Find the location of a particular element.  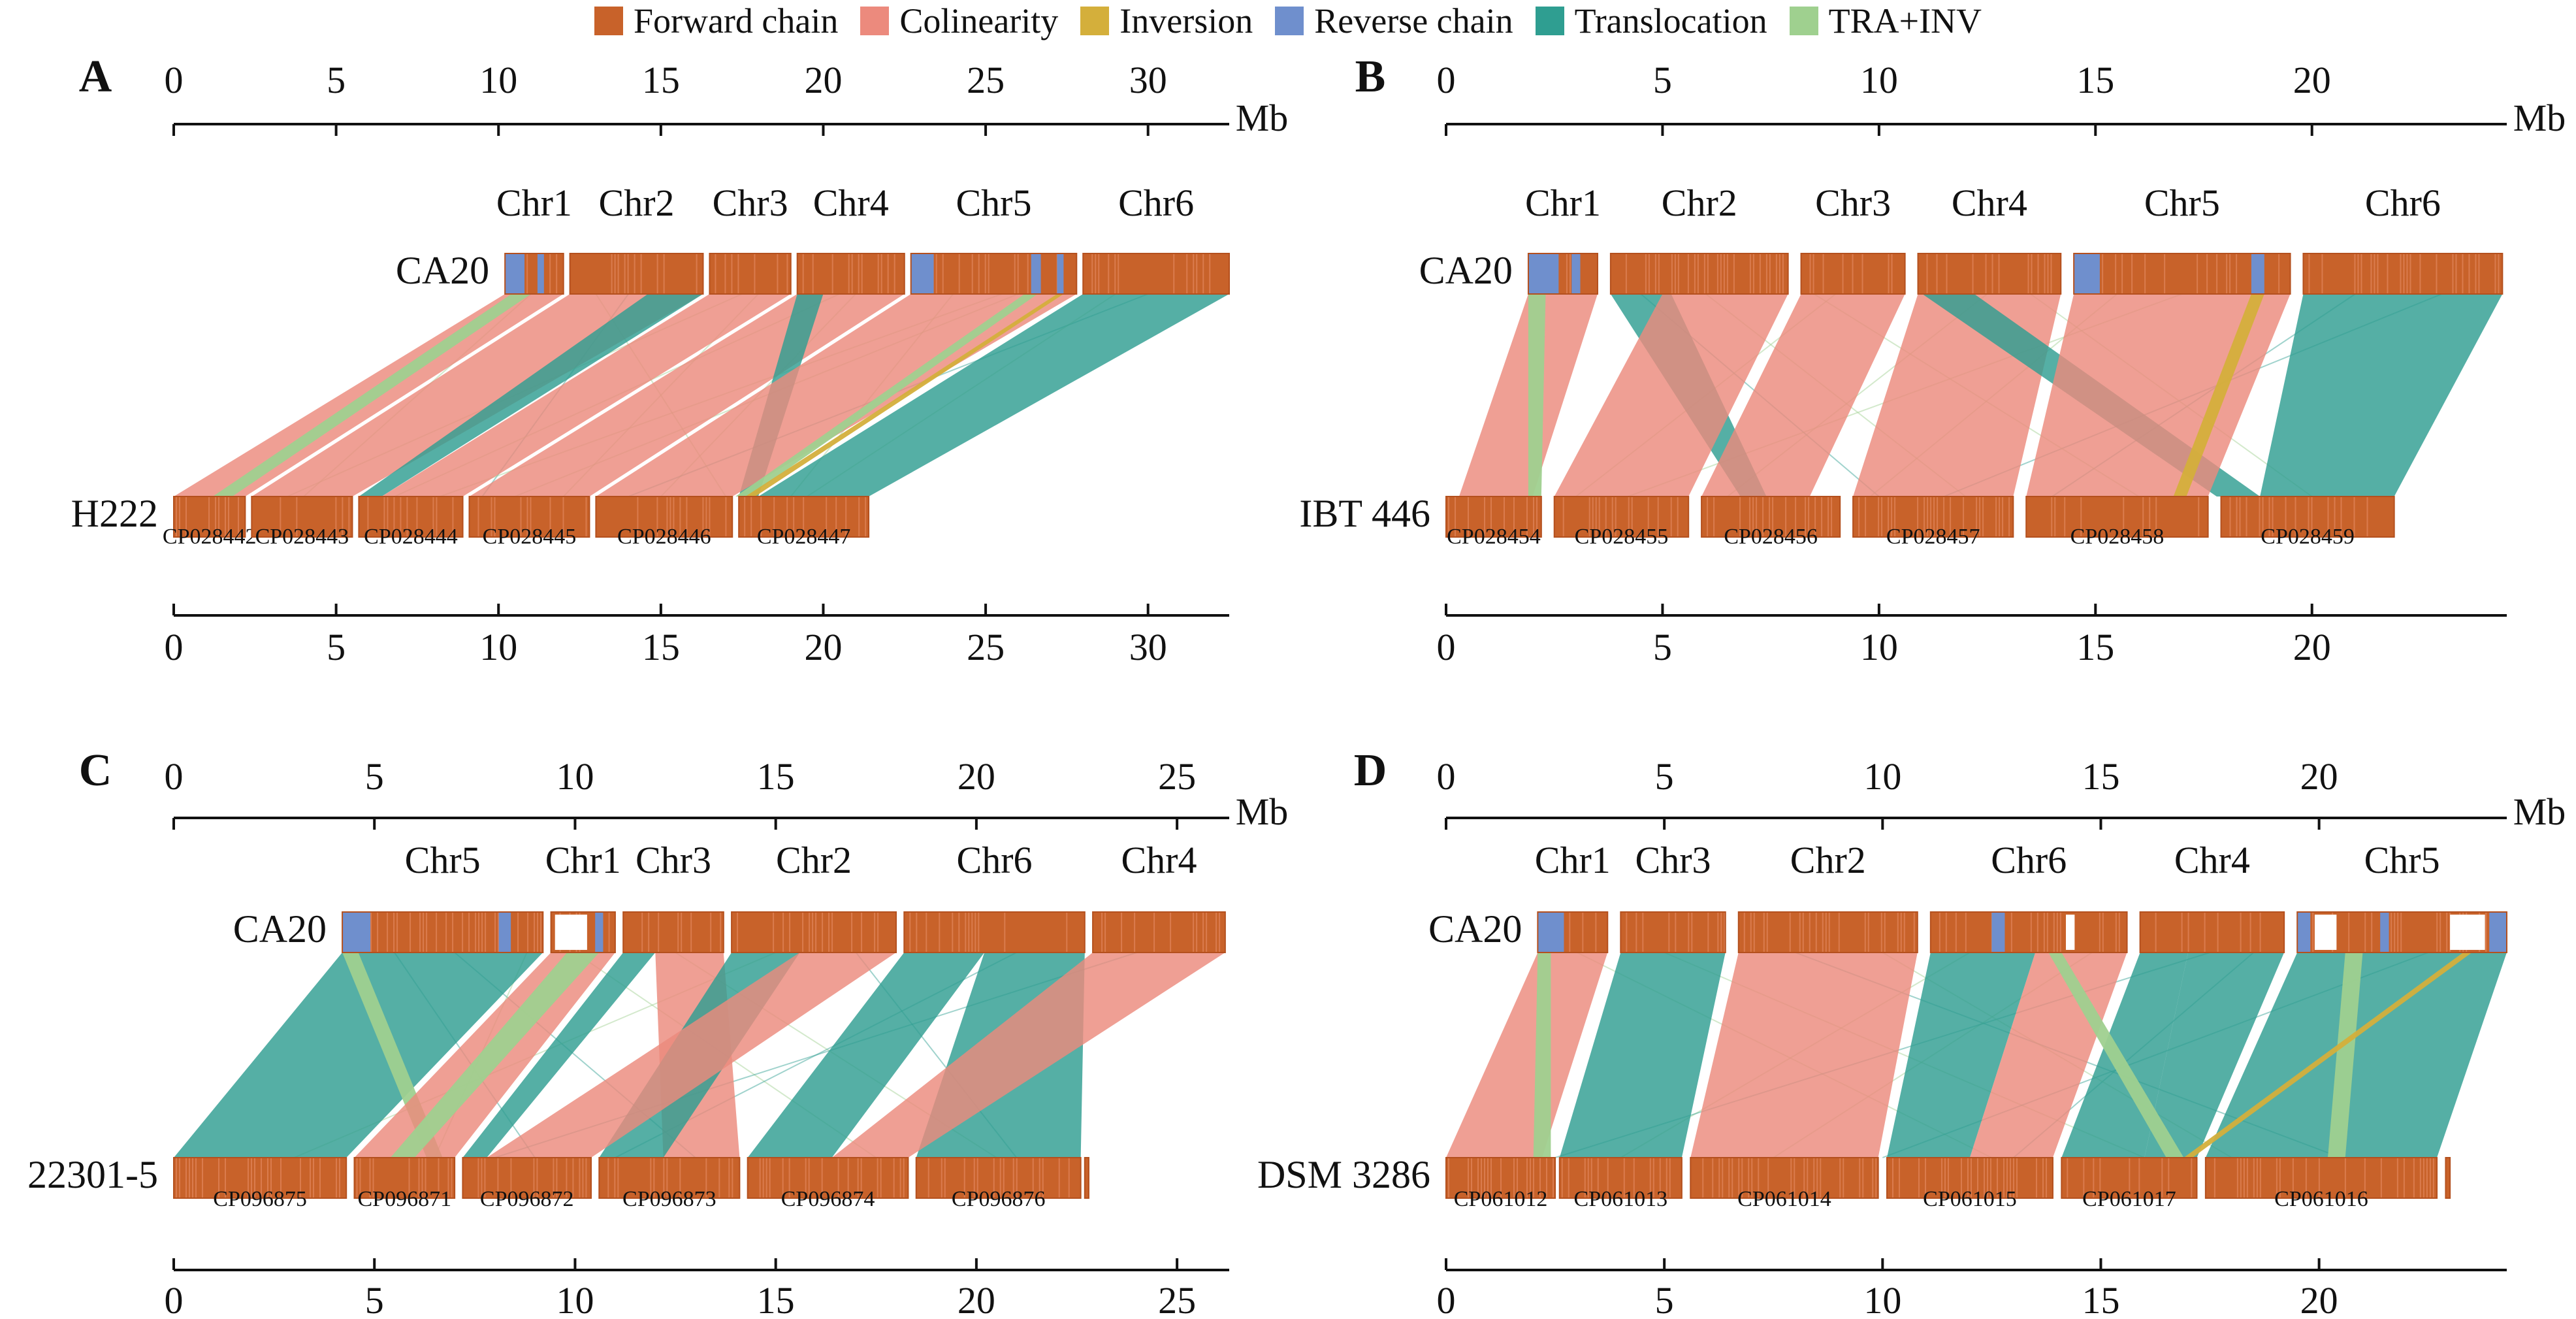

contig-label: CP061012 is located at coordinates (1501, 1199).